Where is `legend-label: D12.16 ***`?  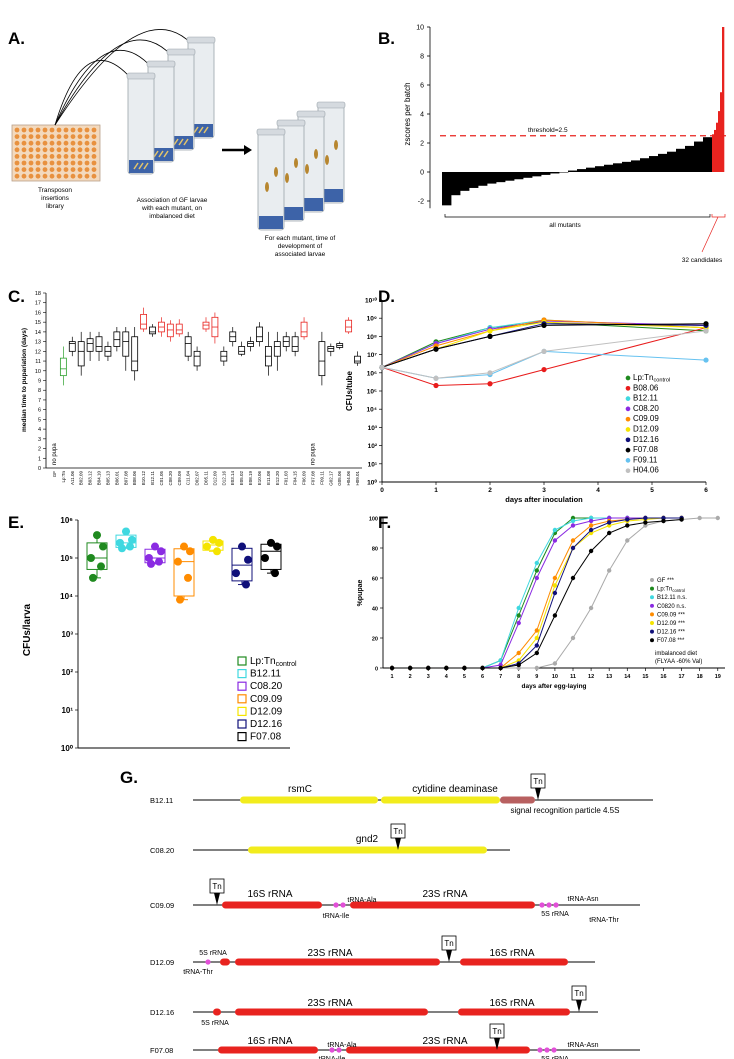 legend-label: D12.16 *** is located at coordinates (671, 633).